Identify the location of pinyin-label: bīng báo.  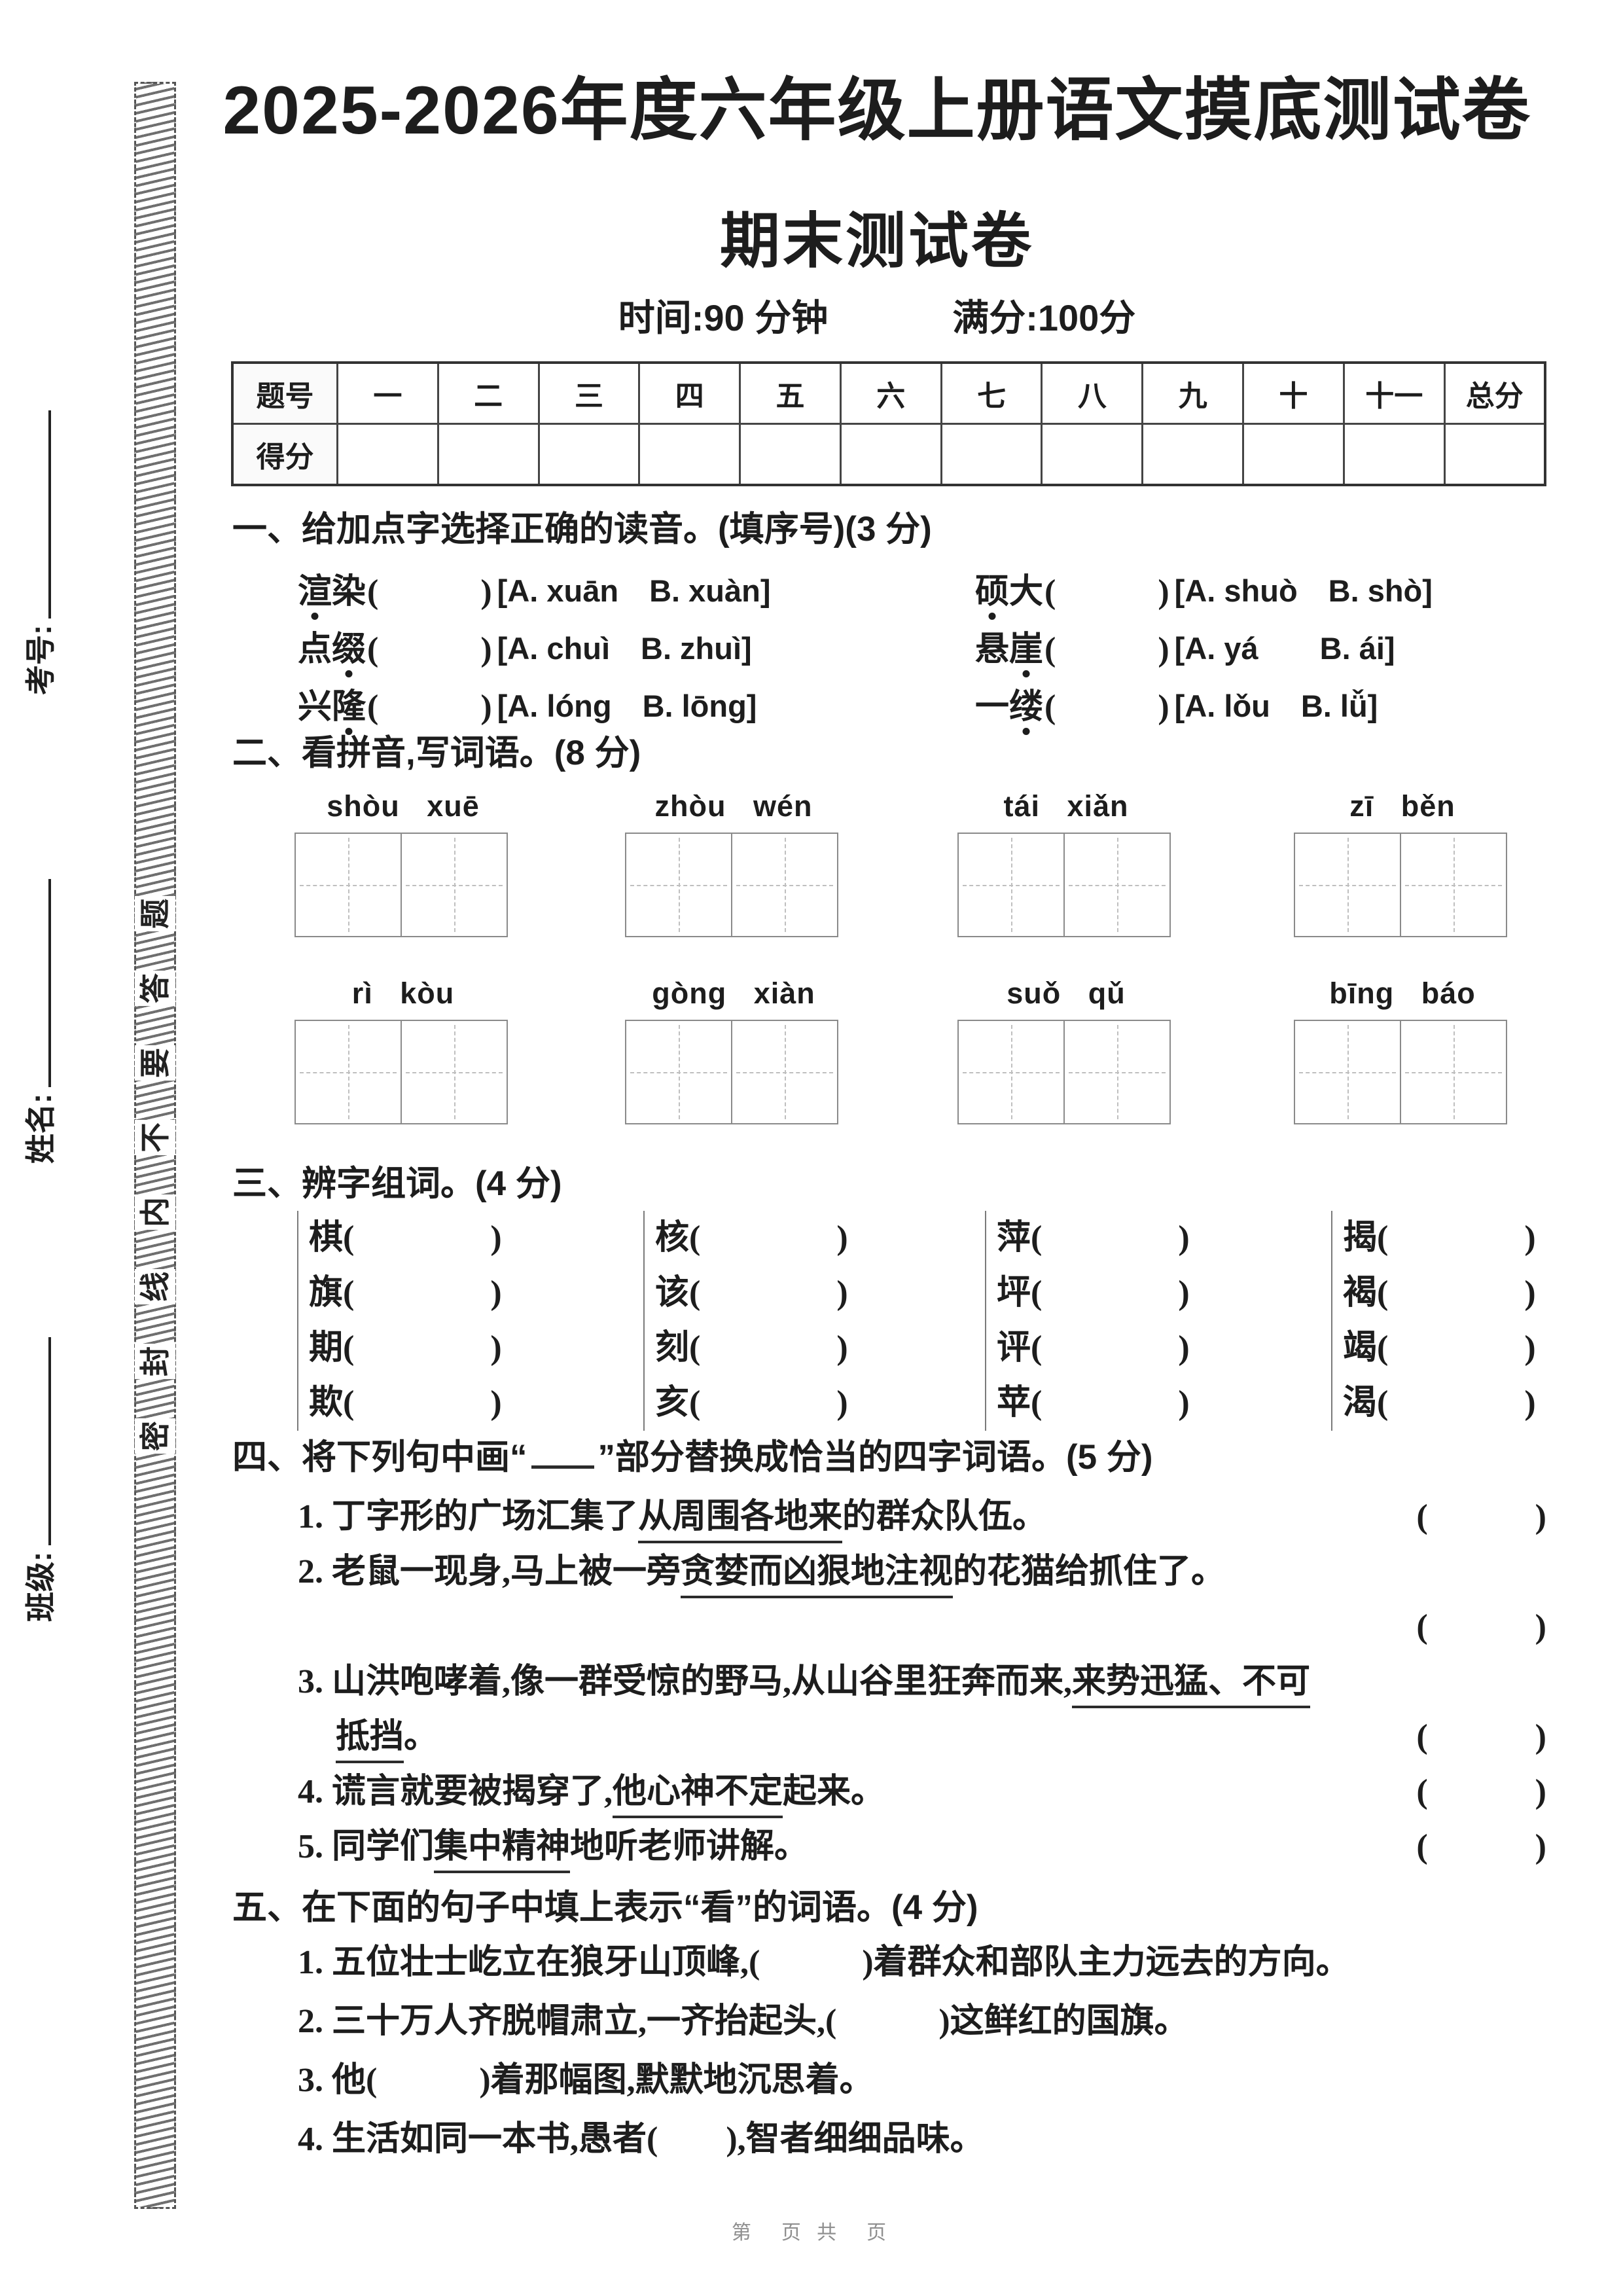
(1402, 993).